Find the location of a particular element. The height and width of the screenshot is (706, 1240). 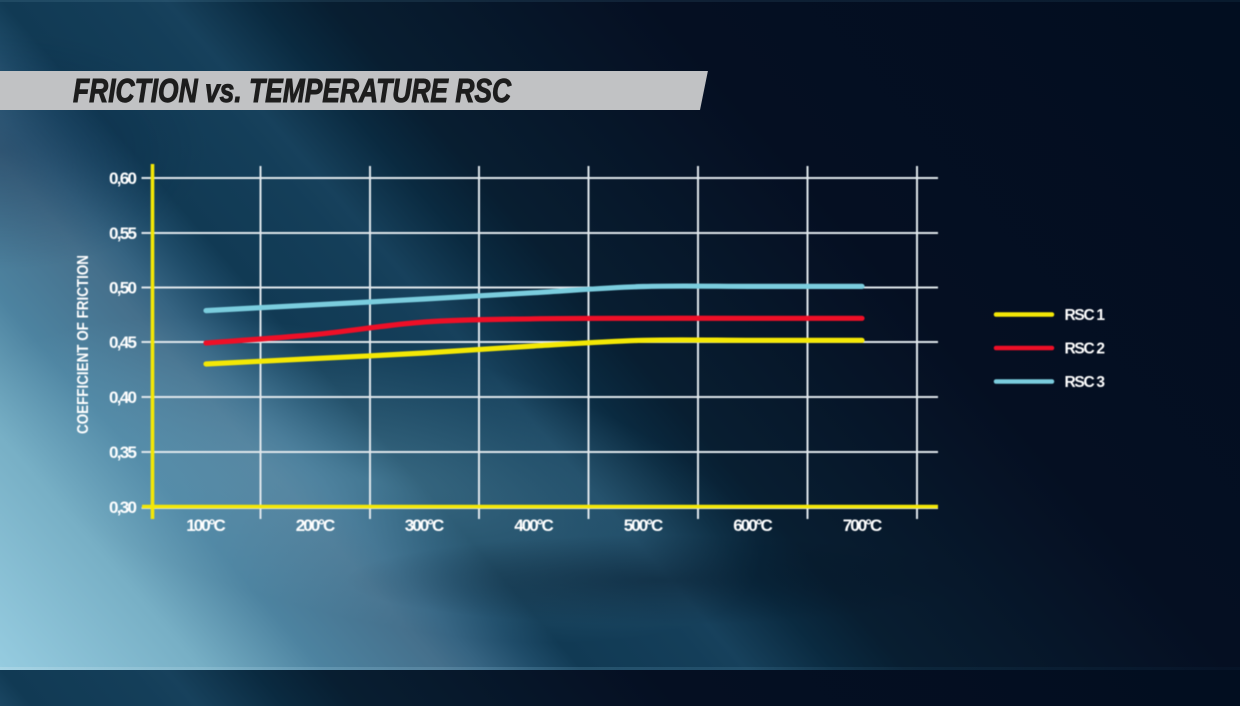

svg-text: 700°C is located at coordinates (863, 525).